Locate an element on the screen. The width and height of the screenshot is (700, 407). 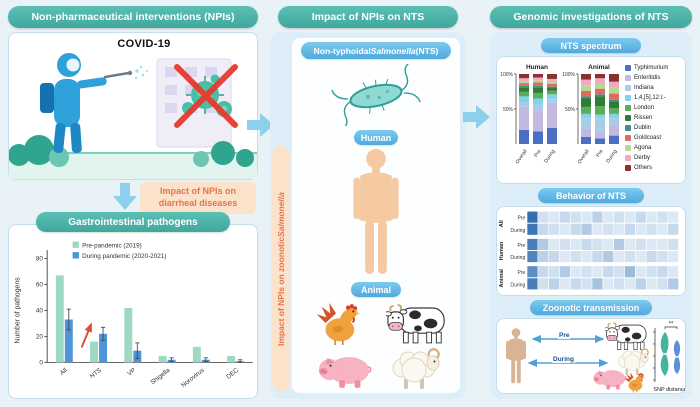
svg-text: Animal is located at coordinates (599, 67).